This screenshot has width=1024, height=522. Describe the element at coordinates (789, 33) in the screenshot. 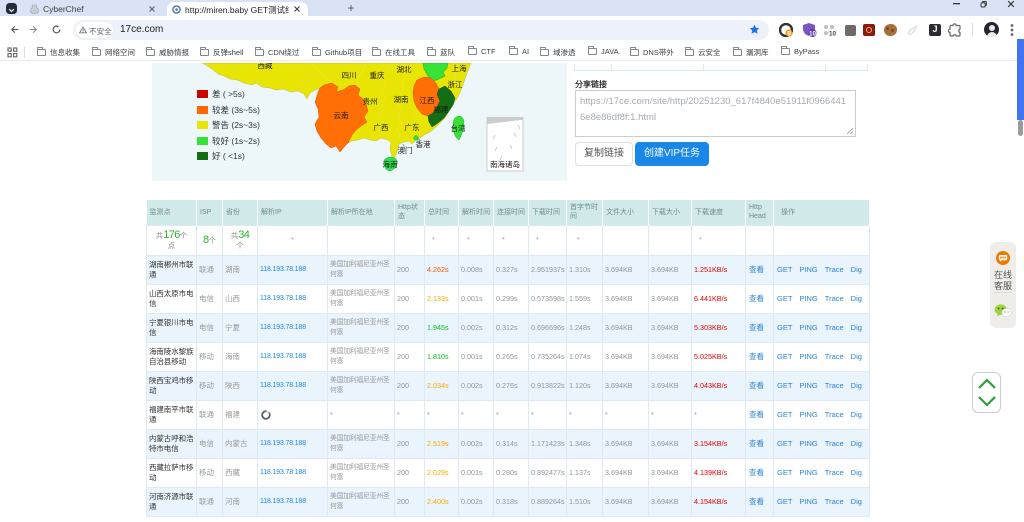

I see `svg-text: 9` at that location.